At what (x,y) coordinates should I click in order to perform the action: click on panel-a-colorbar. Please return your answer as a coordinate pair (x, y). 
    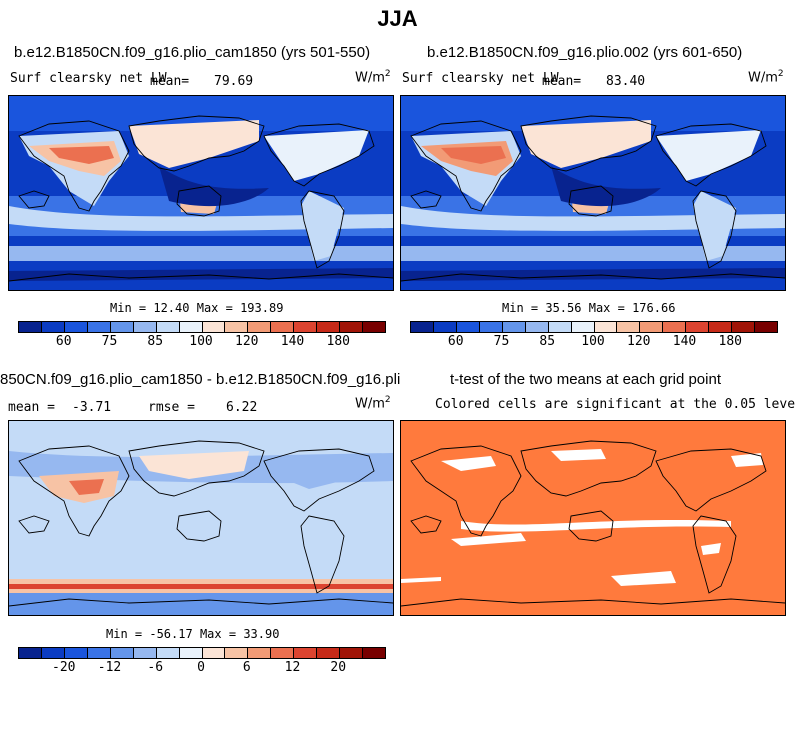
    Looking at the image, I should click on (202, 327).